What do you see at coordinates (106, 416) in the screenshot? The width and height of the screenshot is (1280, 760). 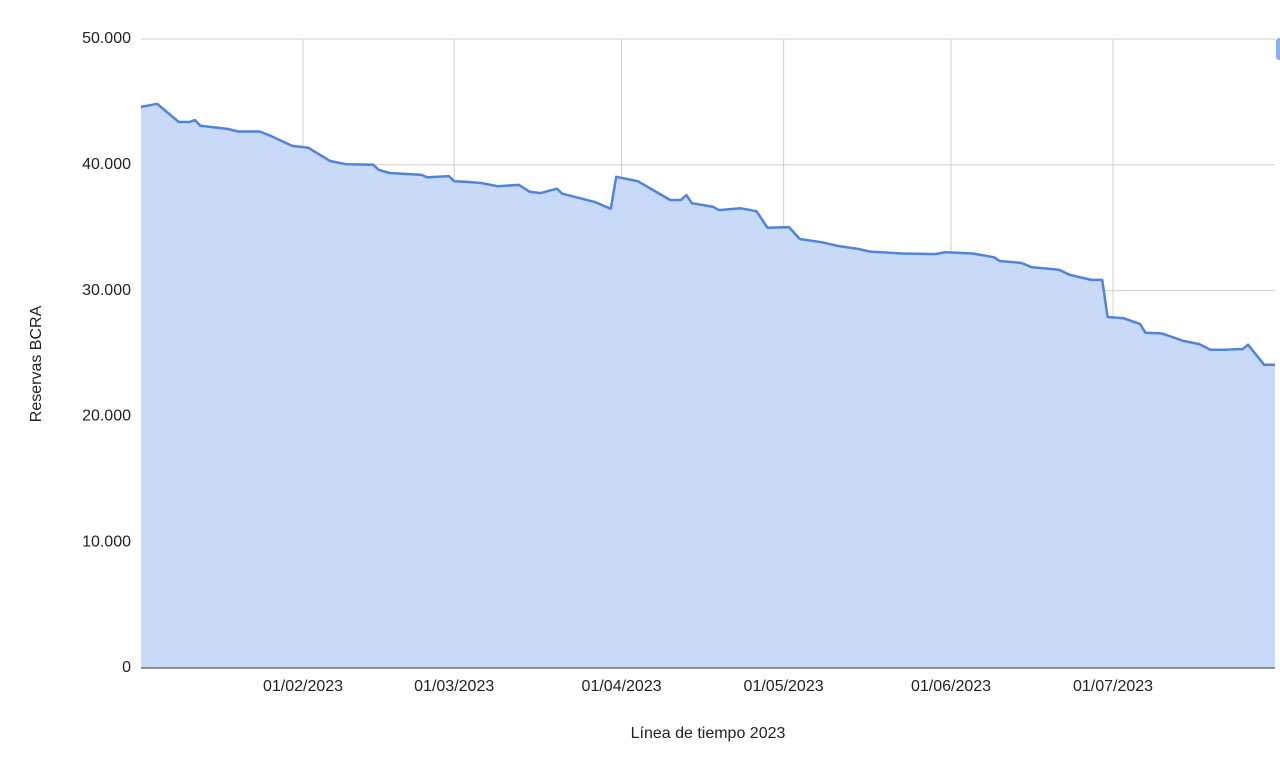 I see `y-tick-label: 20.000` at bounding box center [106, 416].